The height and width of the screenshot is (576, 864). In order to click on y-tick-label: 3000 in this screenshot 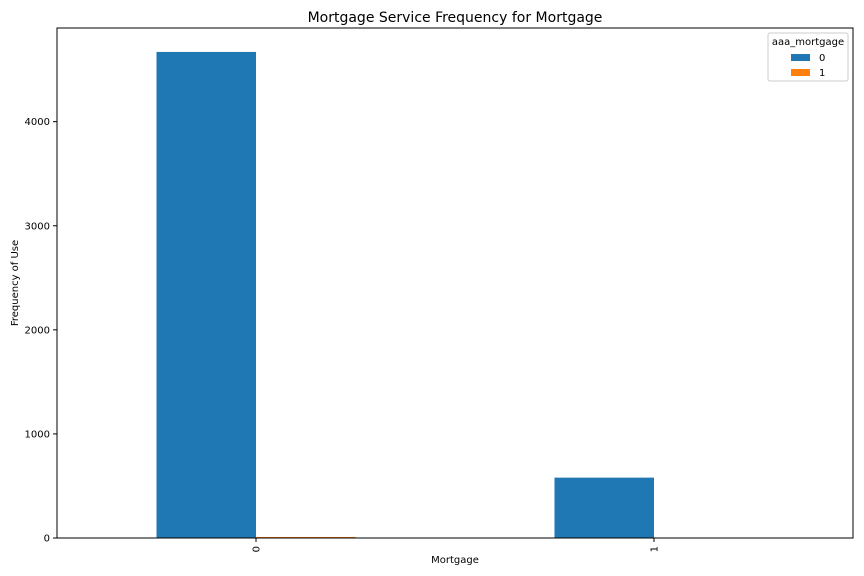, I will do `click(37, 226)`.